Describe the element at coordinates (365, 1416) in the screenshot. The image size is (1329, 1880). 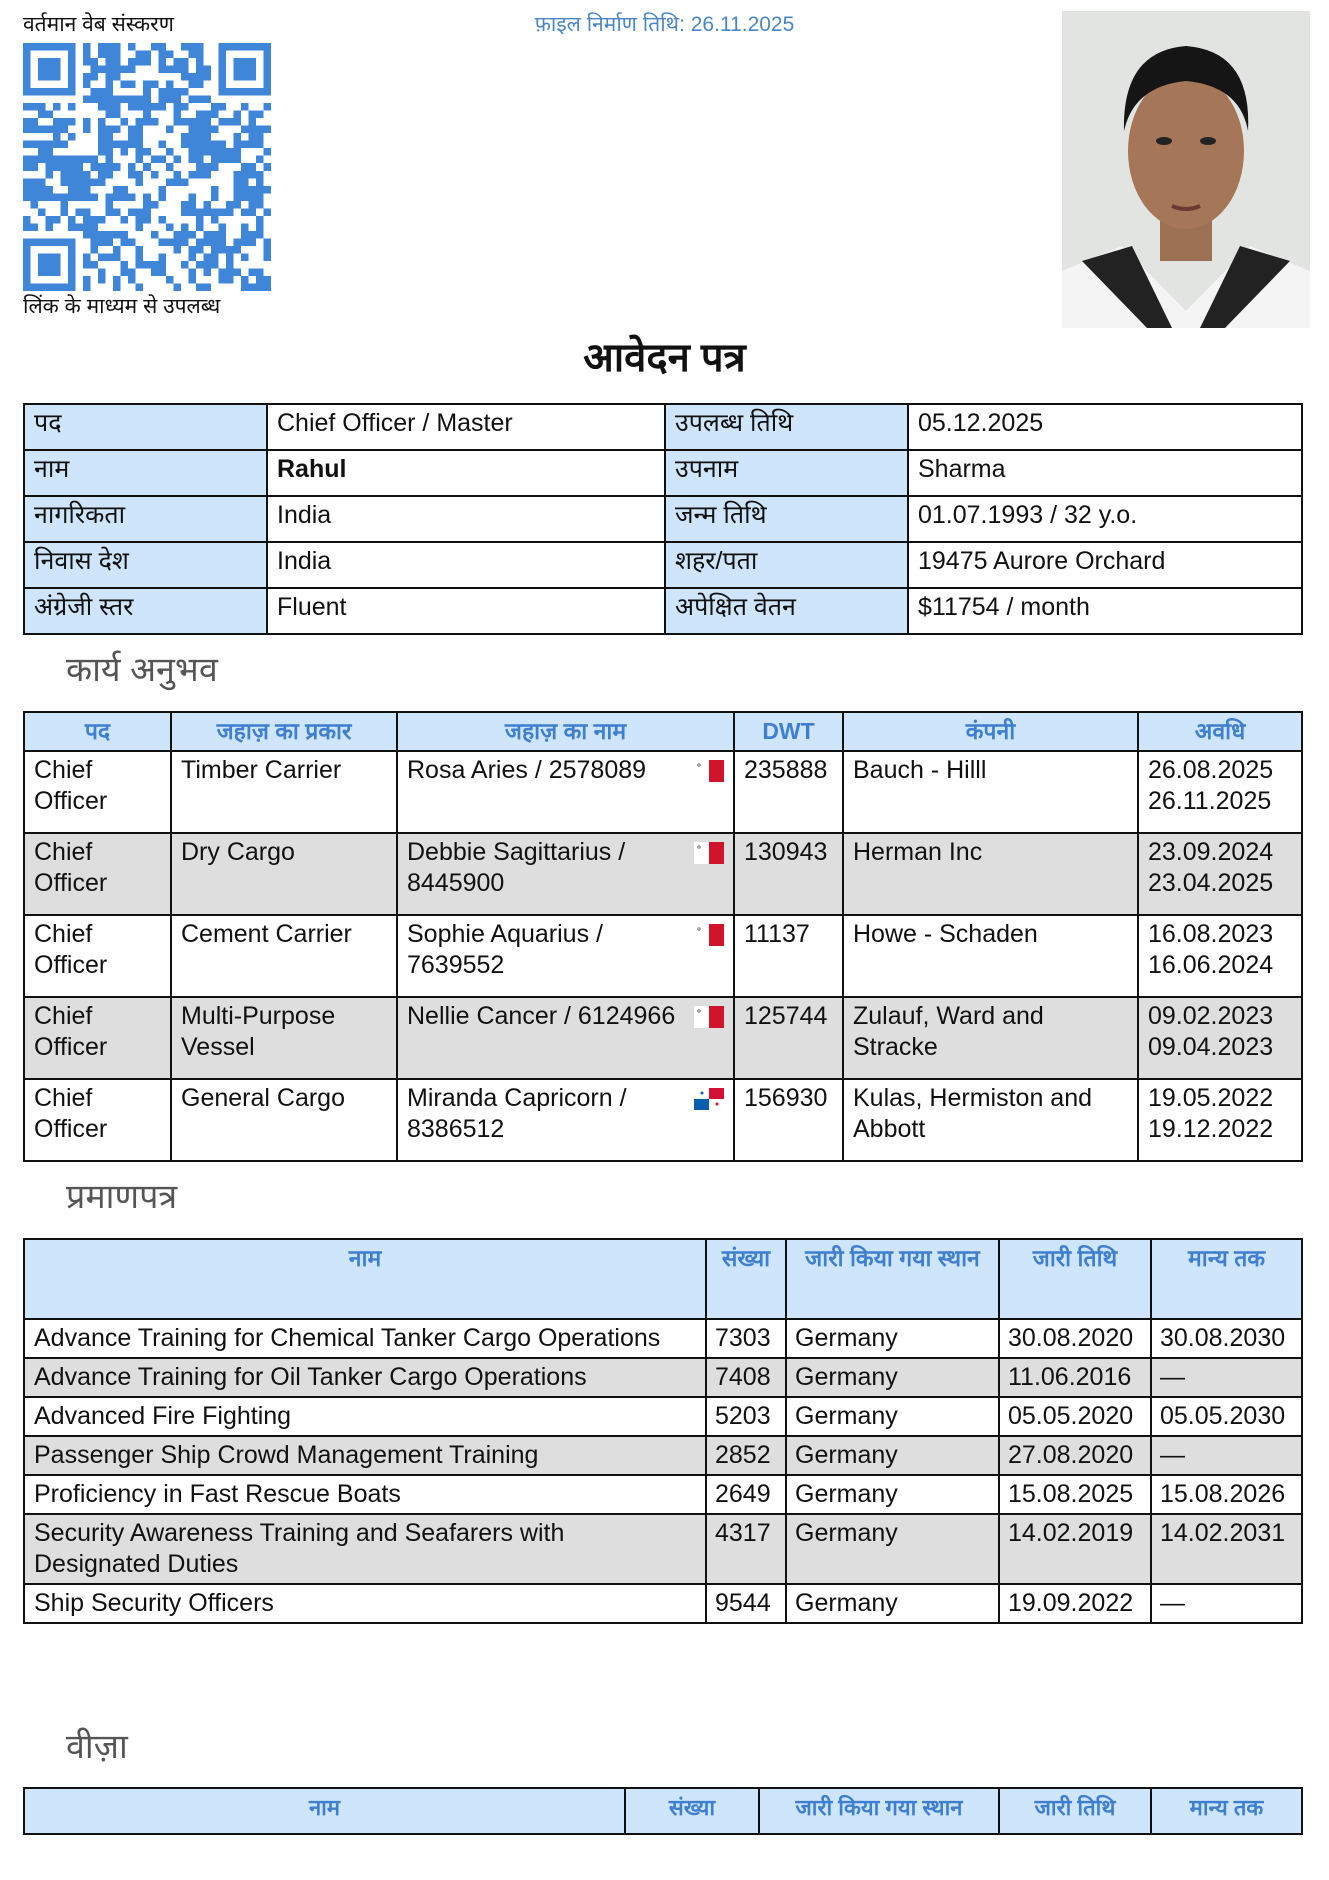
I see `certificate-name-cell: Advanced Fire Fighting` at that location.